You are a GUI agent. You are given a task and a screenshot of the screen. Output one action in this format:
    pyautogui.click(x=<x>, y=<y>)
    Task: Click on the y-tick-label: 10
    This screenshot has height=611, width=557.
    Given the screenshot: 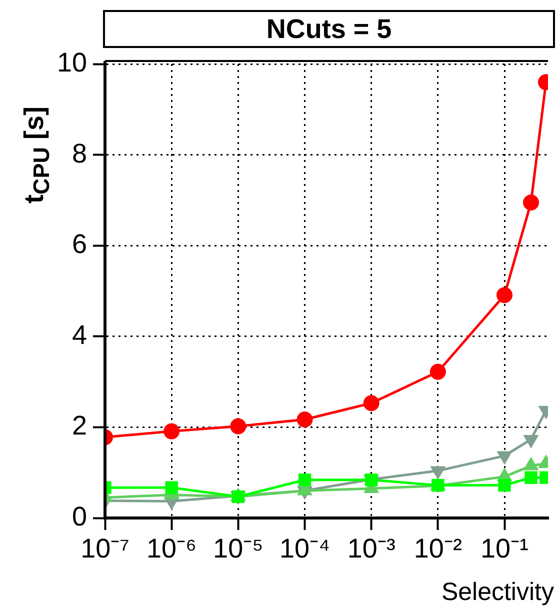 What is the action you would take?
    pyautogui.click(x=71, y=62)
    